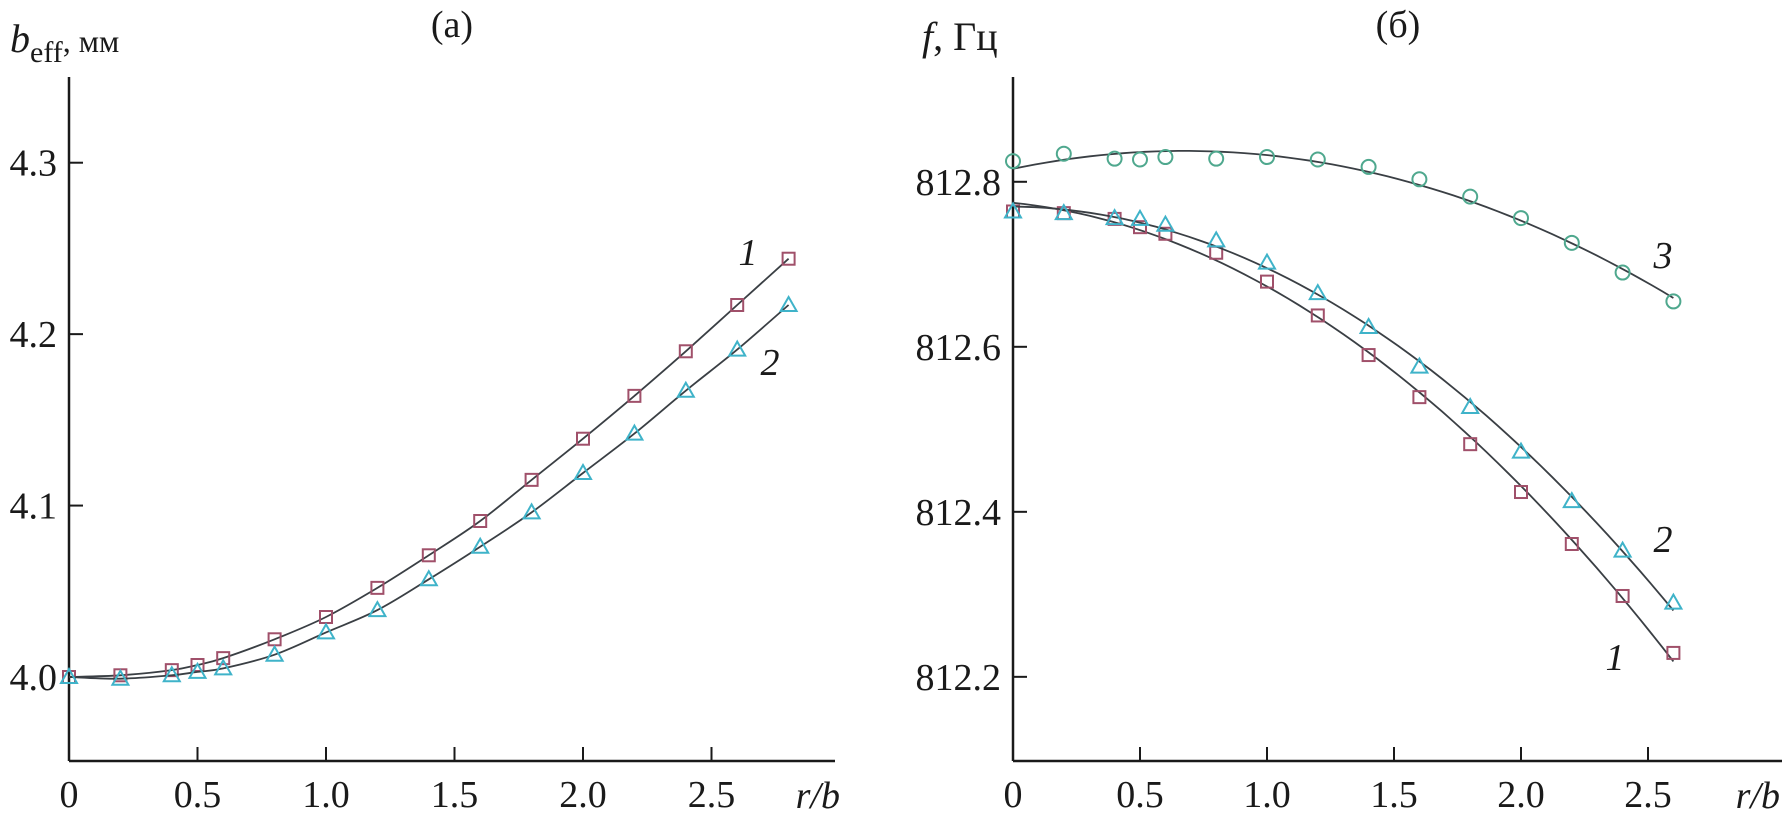 The height and width of the screenshot is (820, 1782). Describe the element at coordinates (34, 678) in the screenshot. I see `y-tick-label: 4.0` at that location.